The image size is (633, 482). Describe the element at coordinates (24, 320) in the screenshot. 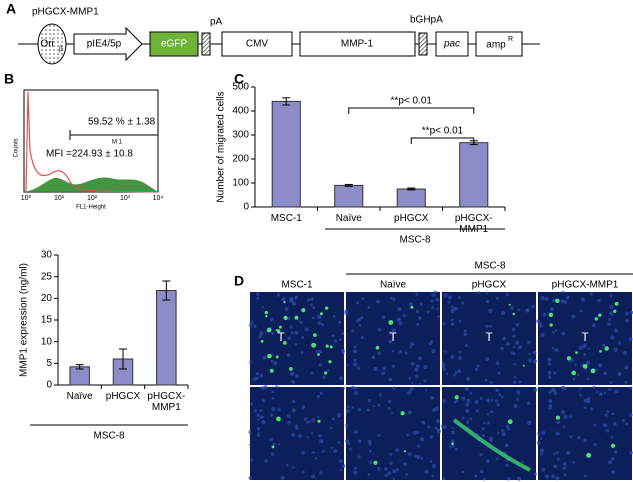

I see `y-axis-label: MMP1 expression (ng/ml)` at that location.